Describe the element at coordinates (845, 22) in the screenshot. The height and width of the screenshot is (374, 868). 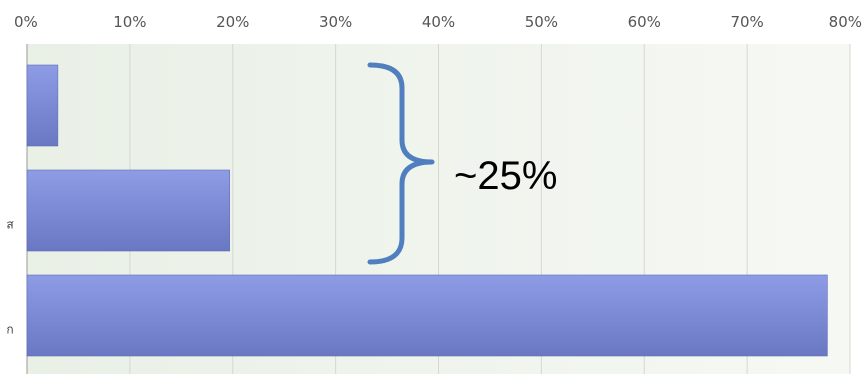
I see `x-tick-label: 80%` at that location.